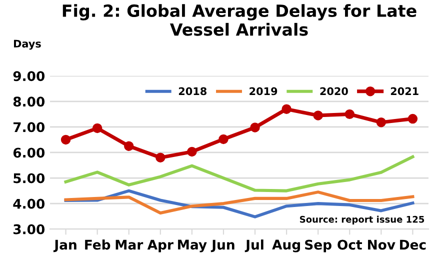 The width and height of the screenshot is (435, 276). Describe the element at coordinates (29, 76) in the screenshot. I see `y-tick-label: 9.00` at that location.